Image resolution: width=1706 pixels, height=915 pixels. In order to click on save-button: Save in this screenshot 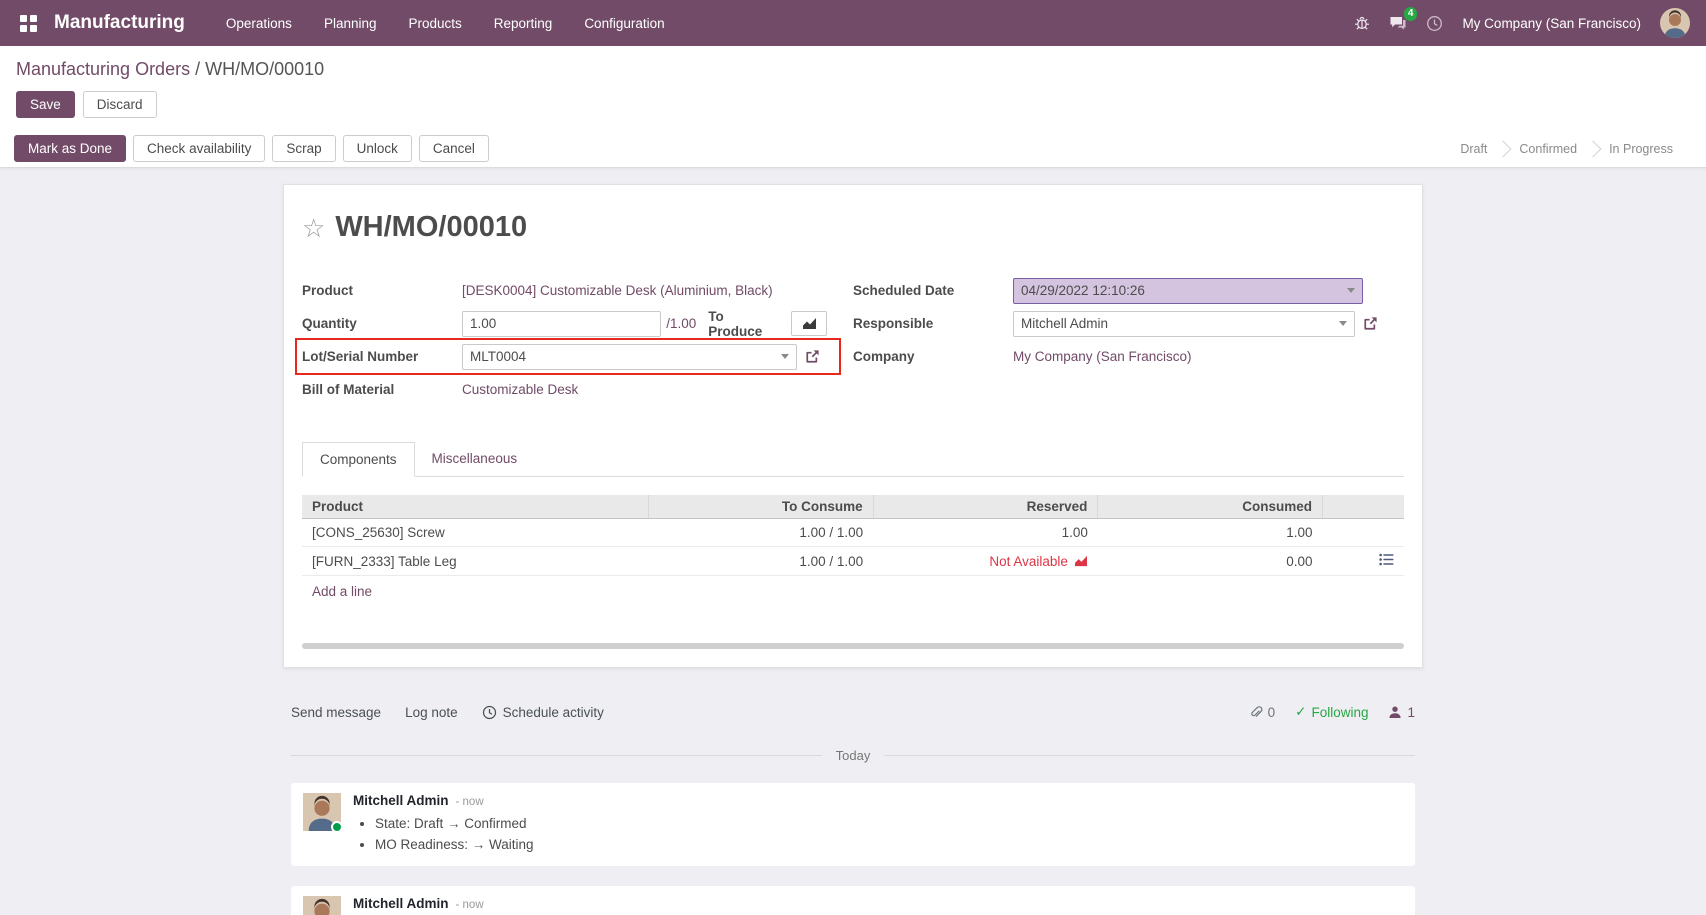, I will do `click(45, 104)`.